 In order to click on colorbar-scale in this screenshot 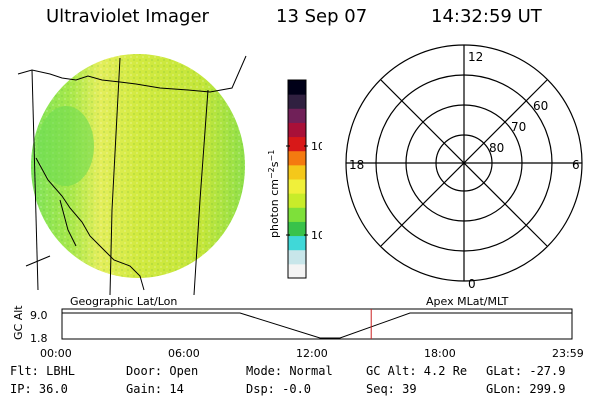, I will do `click(297, 179)`.